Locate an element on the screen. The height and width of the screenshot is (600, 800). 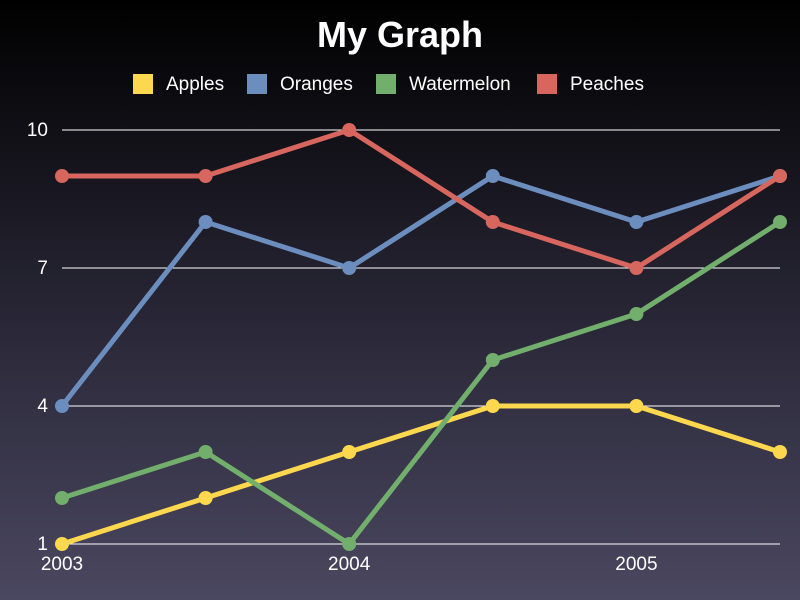
y-tick-label: 4 is located at coordinates (42, 406).